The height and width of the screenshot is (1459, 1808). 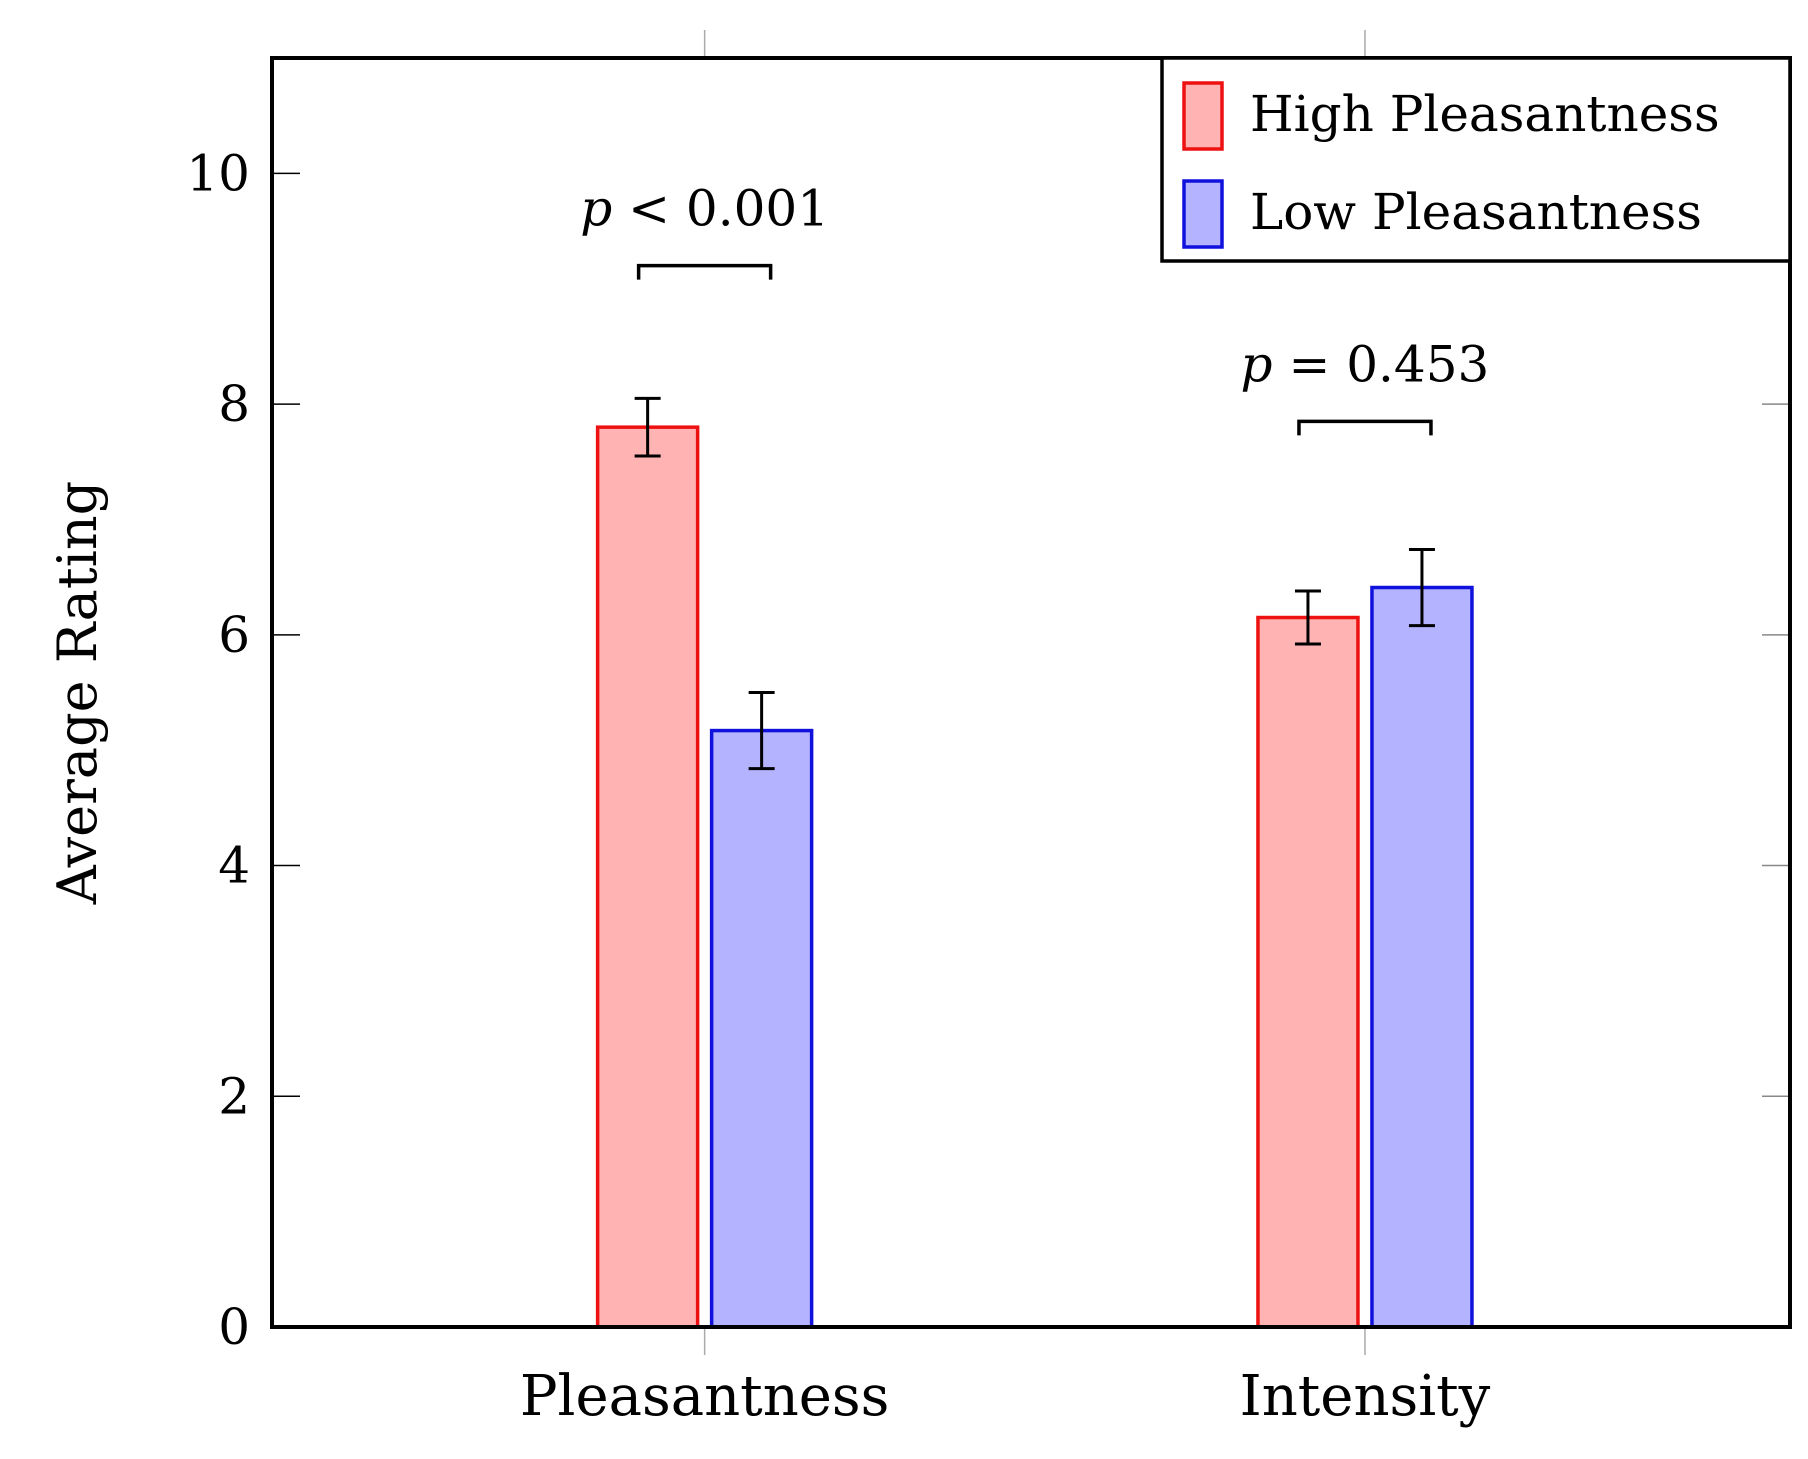 I want to click on legend-label: High Pleasantness, so click(x=1485, y=114).